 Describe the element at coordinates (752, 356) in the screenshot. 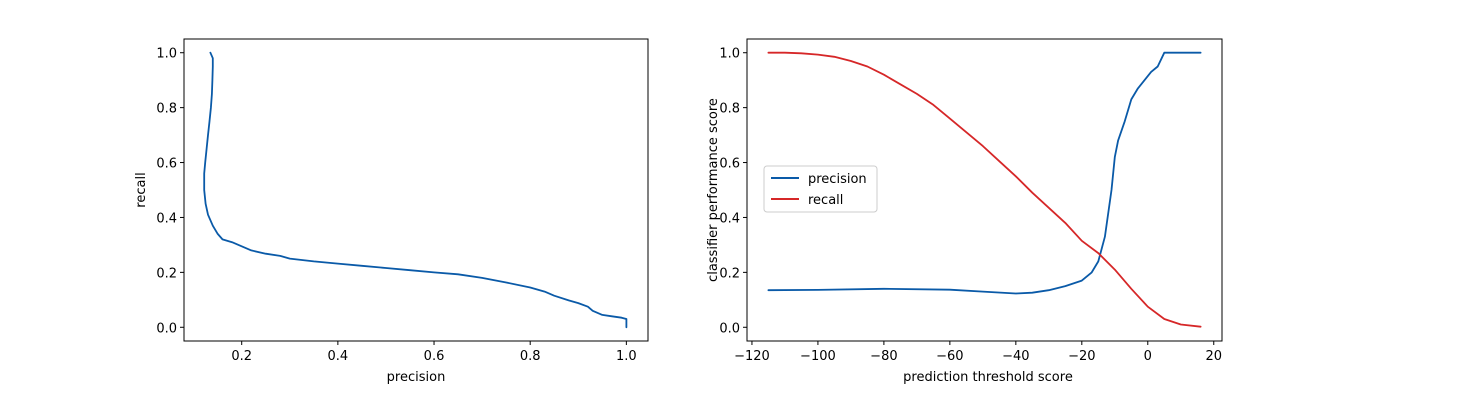

I see `threshold-x-tick-label: −120` at that location.